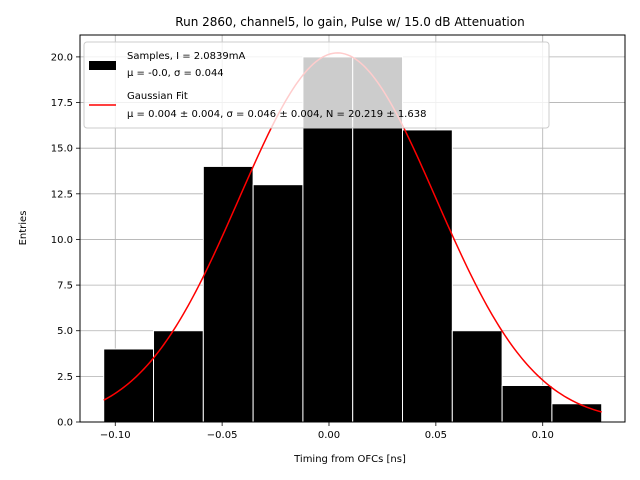 This screenshot has width=640, height=480. Describe the element at coordinates (157, 96) in the screenshot. I see `legend-fit-label: Gaussian Fit` at that location.